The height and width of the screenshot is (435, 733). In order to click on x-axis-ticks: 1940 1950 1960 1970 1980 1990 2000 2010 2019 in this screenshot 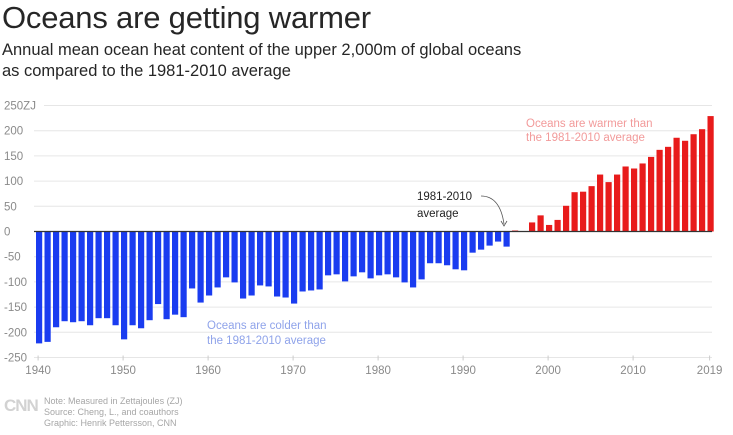, I will do `click(373, 366)`.